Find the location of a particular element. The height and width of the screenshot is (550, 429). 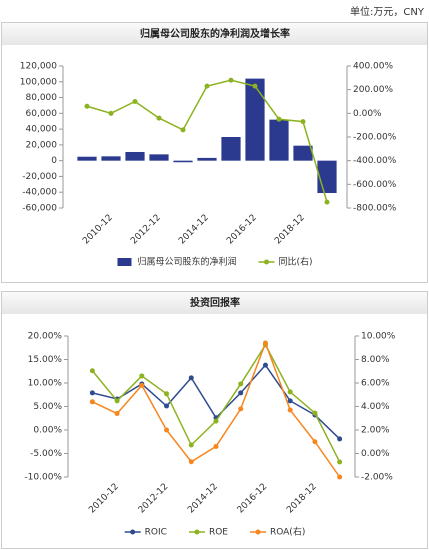

y-tick-label: 120,000 is located at coordinates (38, 67).